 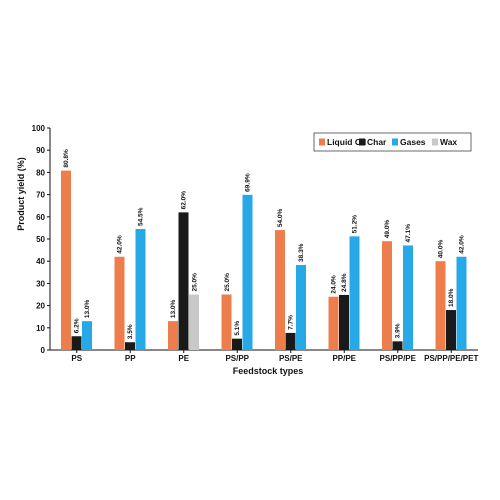 I want to click on x-tick-label: PS/PE, so click(x=291, y=358).